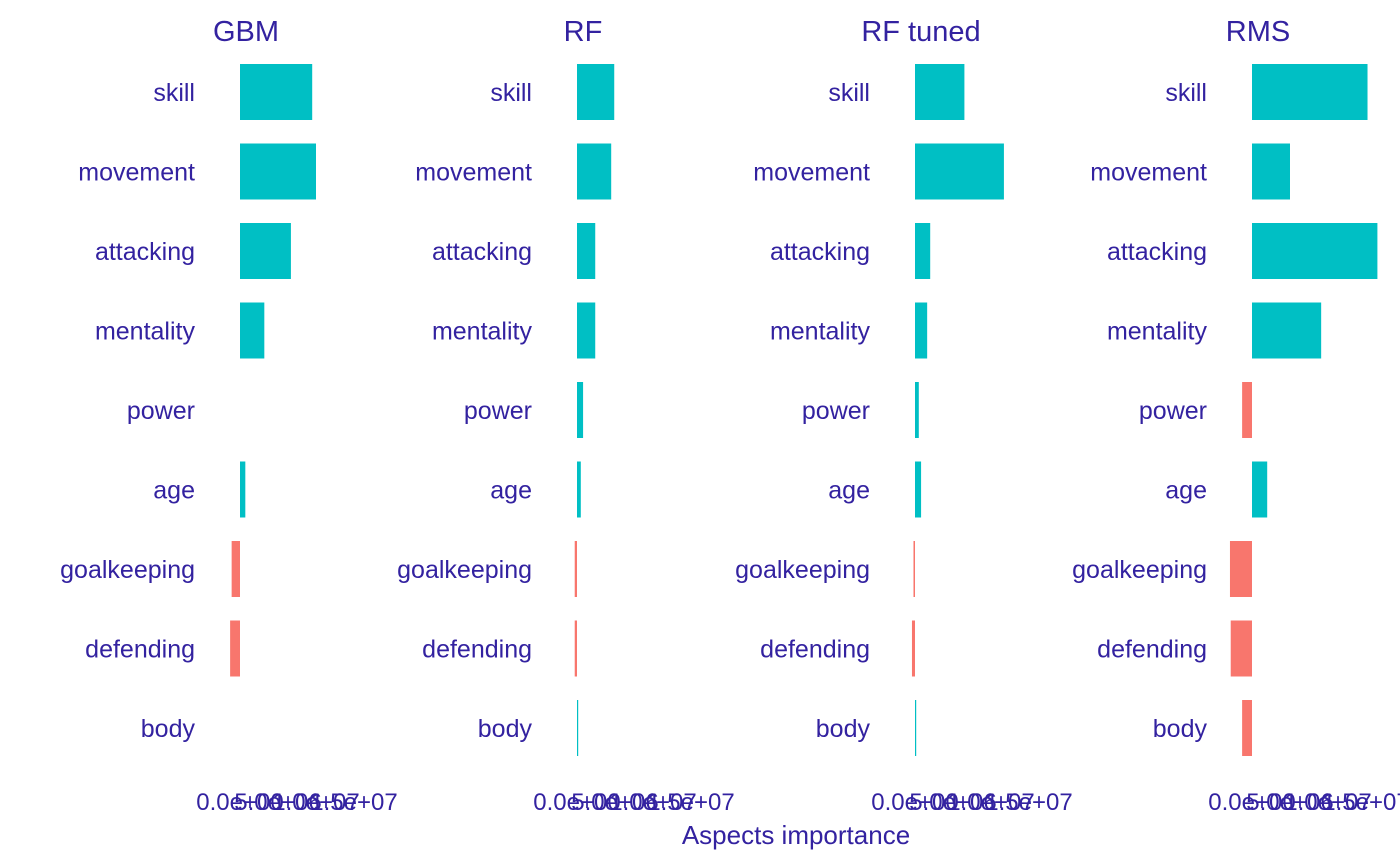 This screenshot has height=865, width=1400. Describe the element at coordinates (796, 835) in the screenshot. I see `x-axis-title: Aspects importance` at that location.